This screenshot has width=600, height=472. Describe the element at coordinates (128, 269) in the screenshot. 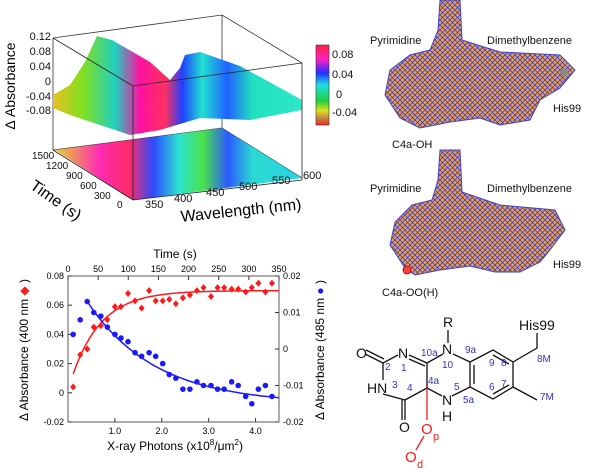

I see `time-tick-label: 100` at that location.